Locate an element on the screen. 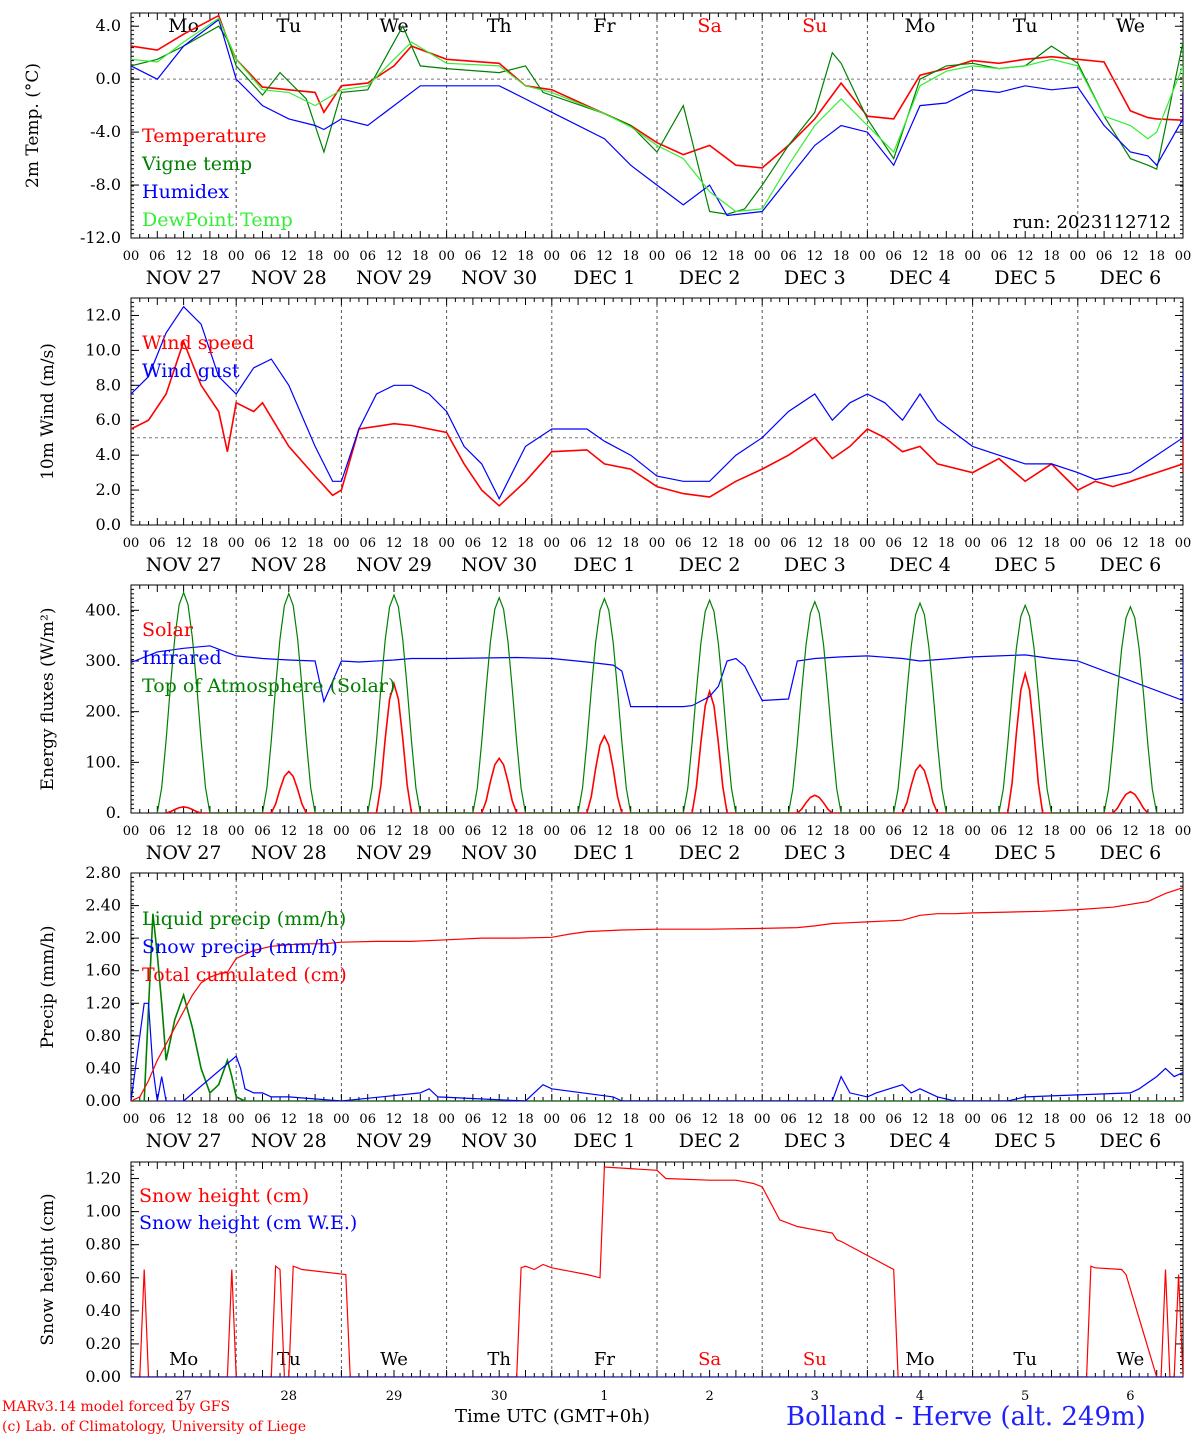  weekday-label: Mo is located at coordinates (919, 1359).